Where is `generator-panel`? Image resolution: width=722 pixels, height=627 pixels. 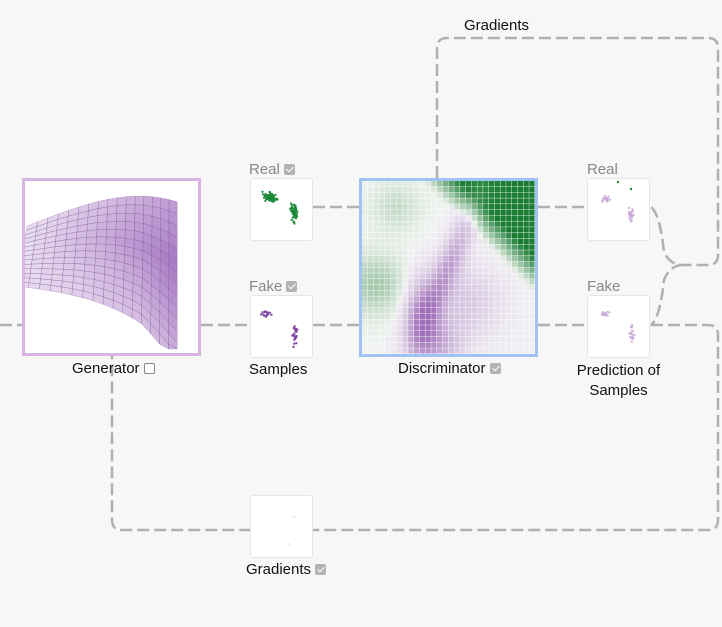
generator-panel is located at coordinates (111, 267).